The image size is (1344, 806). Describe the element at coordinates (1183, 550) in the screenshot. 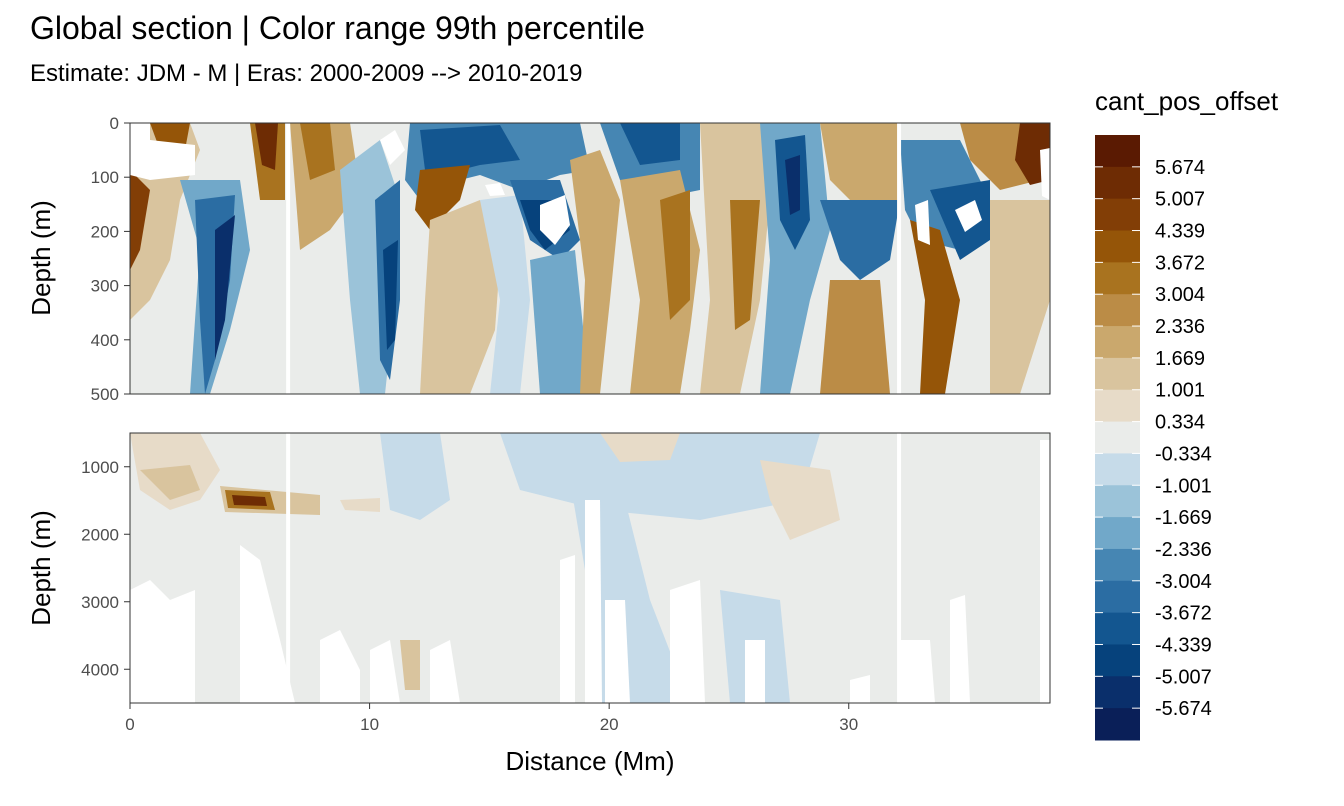

I see `legend-label: -2.336` at that location.